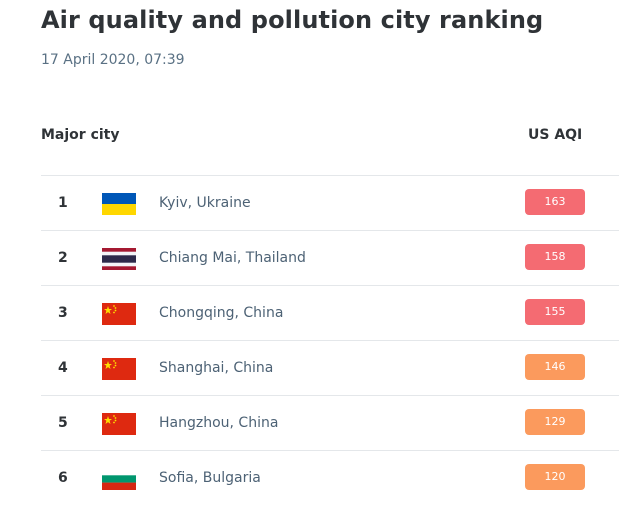  Describe the element at coordinates (330, 257) in the screenshot. I see `table-row: 2 Chiang Mai, Thailand 158` at that location.